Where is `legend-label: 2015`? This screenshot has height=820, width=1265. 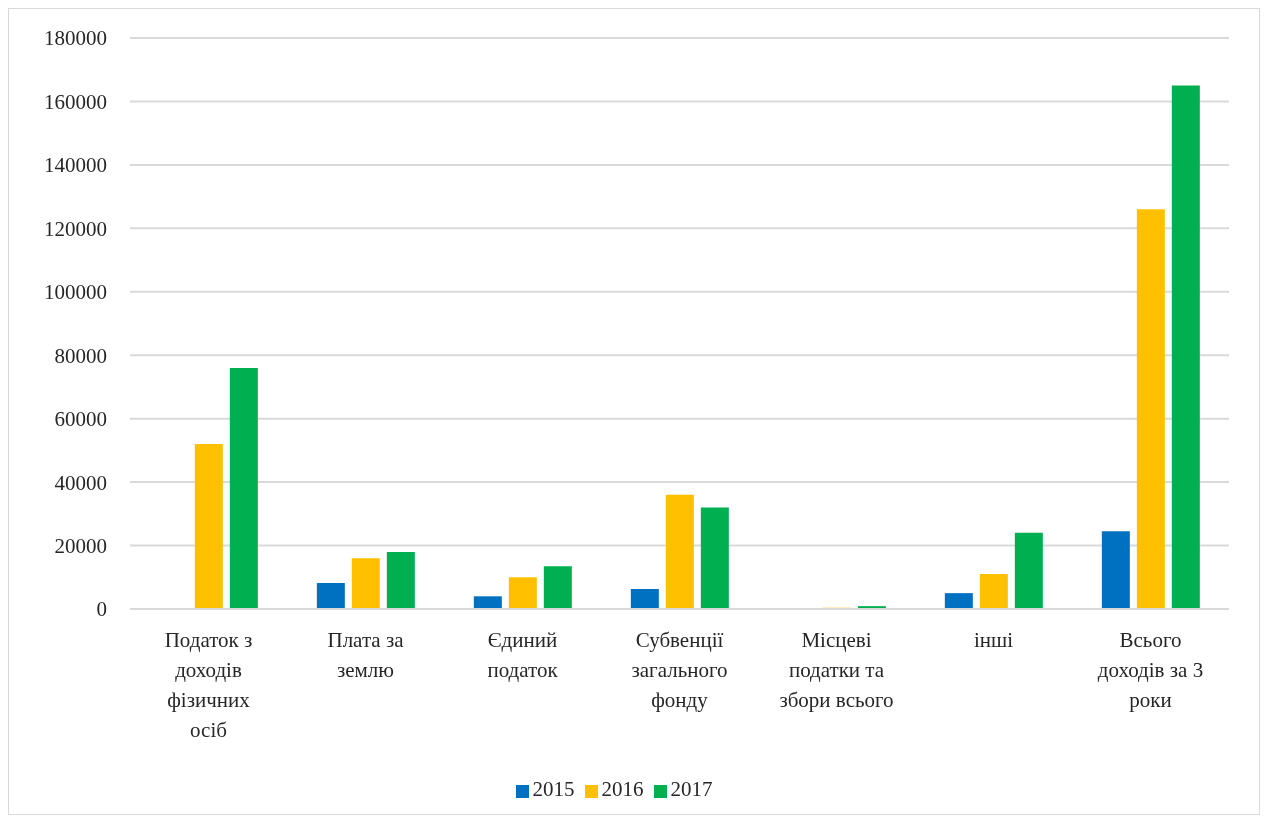 legend-label: 2015 is located at coordinates (553, 789).